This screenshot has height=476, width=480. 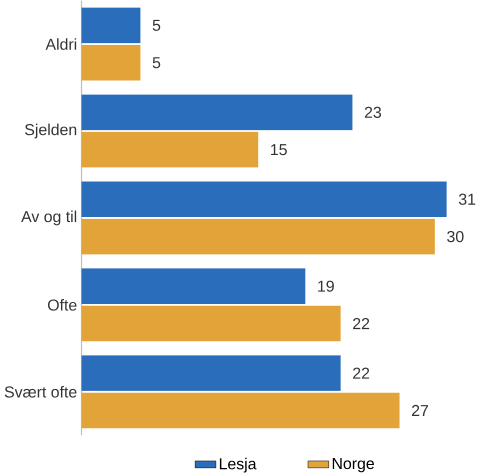 I want to click on data-label: 15, so click(x=279, y=150).